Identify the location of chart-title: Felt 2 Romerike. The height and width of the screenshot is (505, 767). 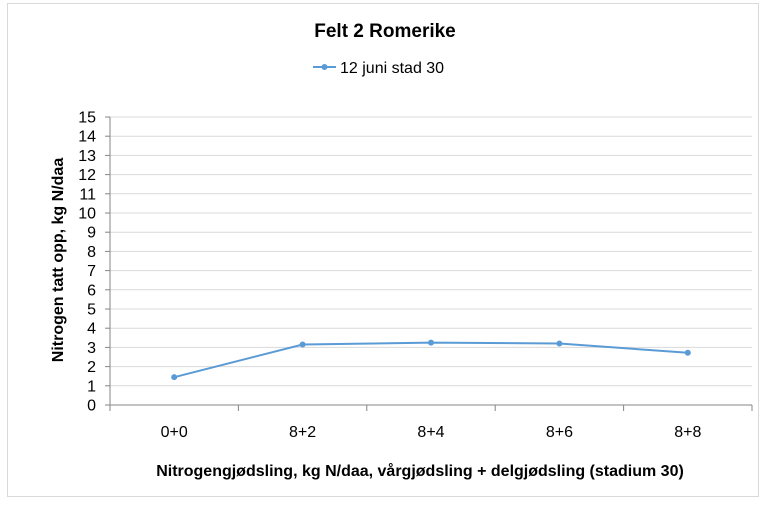
(385, 31).